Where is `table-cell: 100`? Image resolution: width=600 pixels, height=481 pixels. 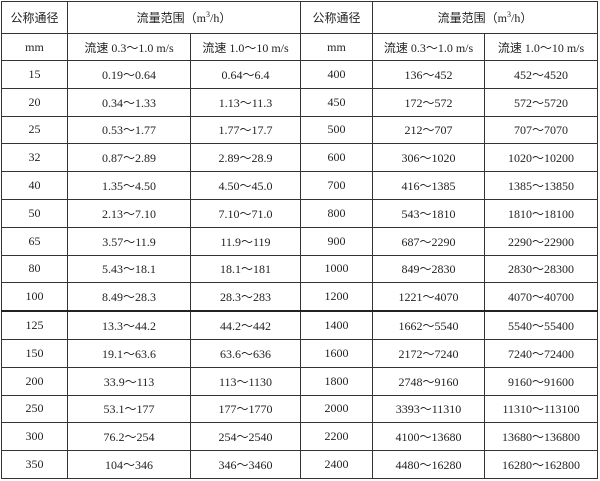
table-cell: 100 is located at coordinates (34, 297).